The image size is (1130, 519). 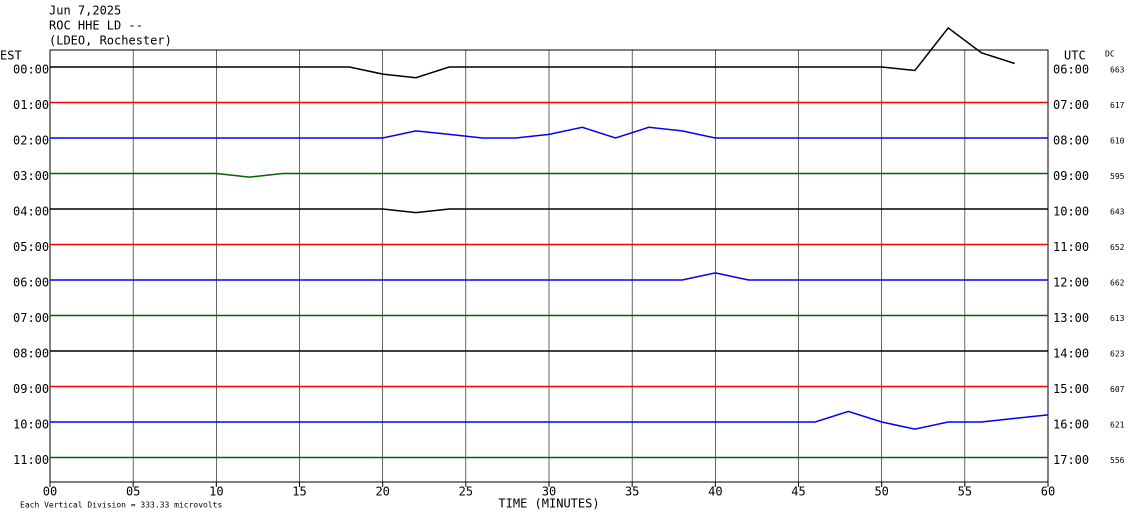 I want to click on est-label: 04:00, so click(x=31, y=212).